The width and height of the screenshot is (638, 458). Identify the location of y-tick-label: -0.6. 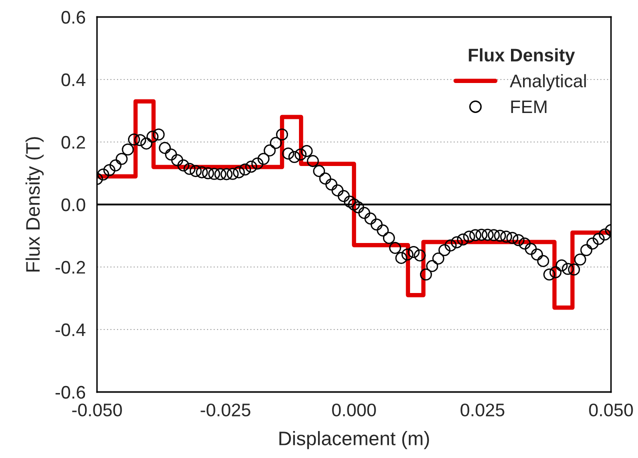
(71, 392).